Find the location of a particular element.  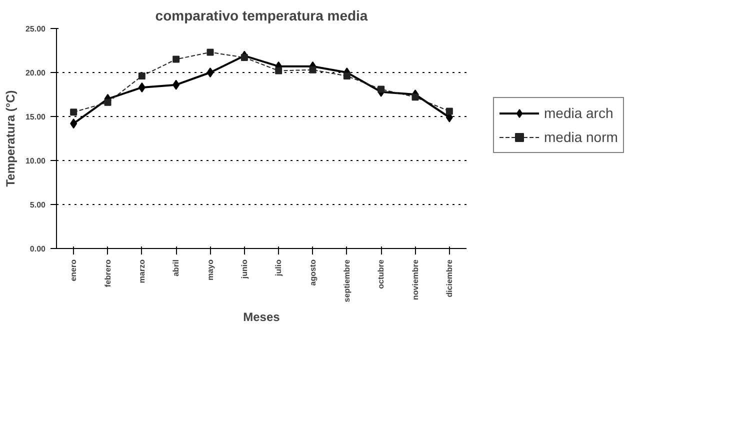

y-tick-label: 5.00 is located at coordinates (38, 205).